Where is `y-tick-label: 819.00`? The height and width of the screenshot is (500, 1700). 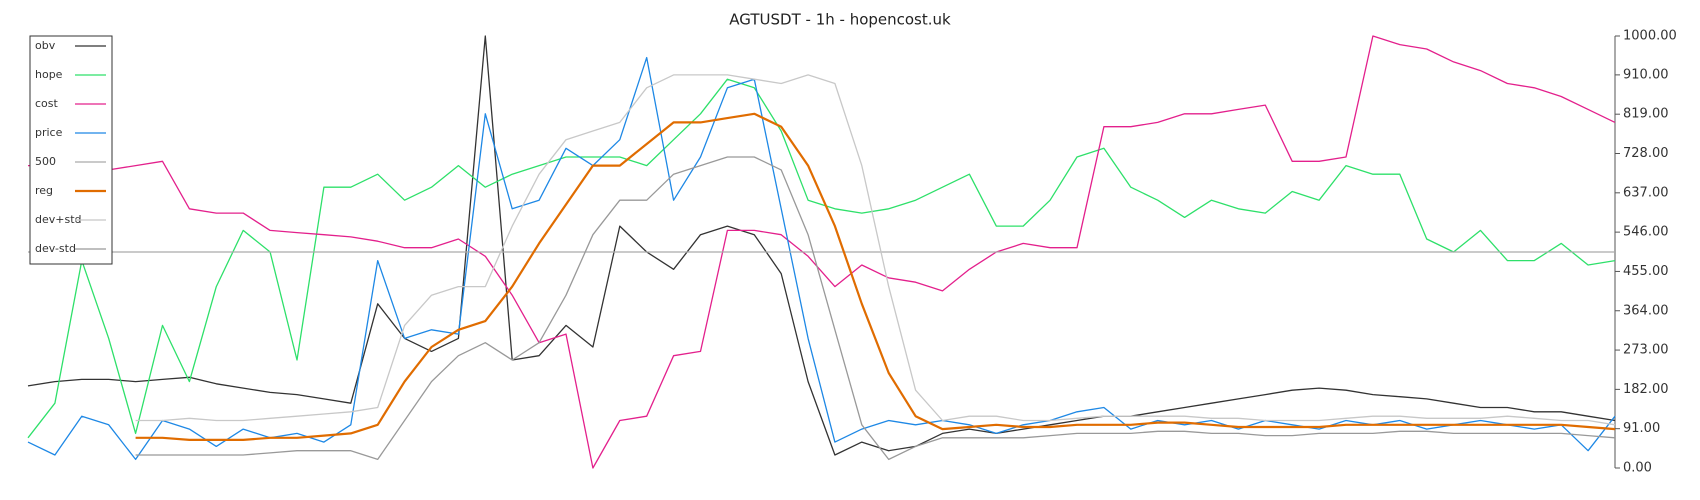
y-tick-label: 819.00 is located at coordinates (1646, 114).